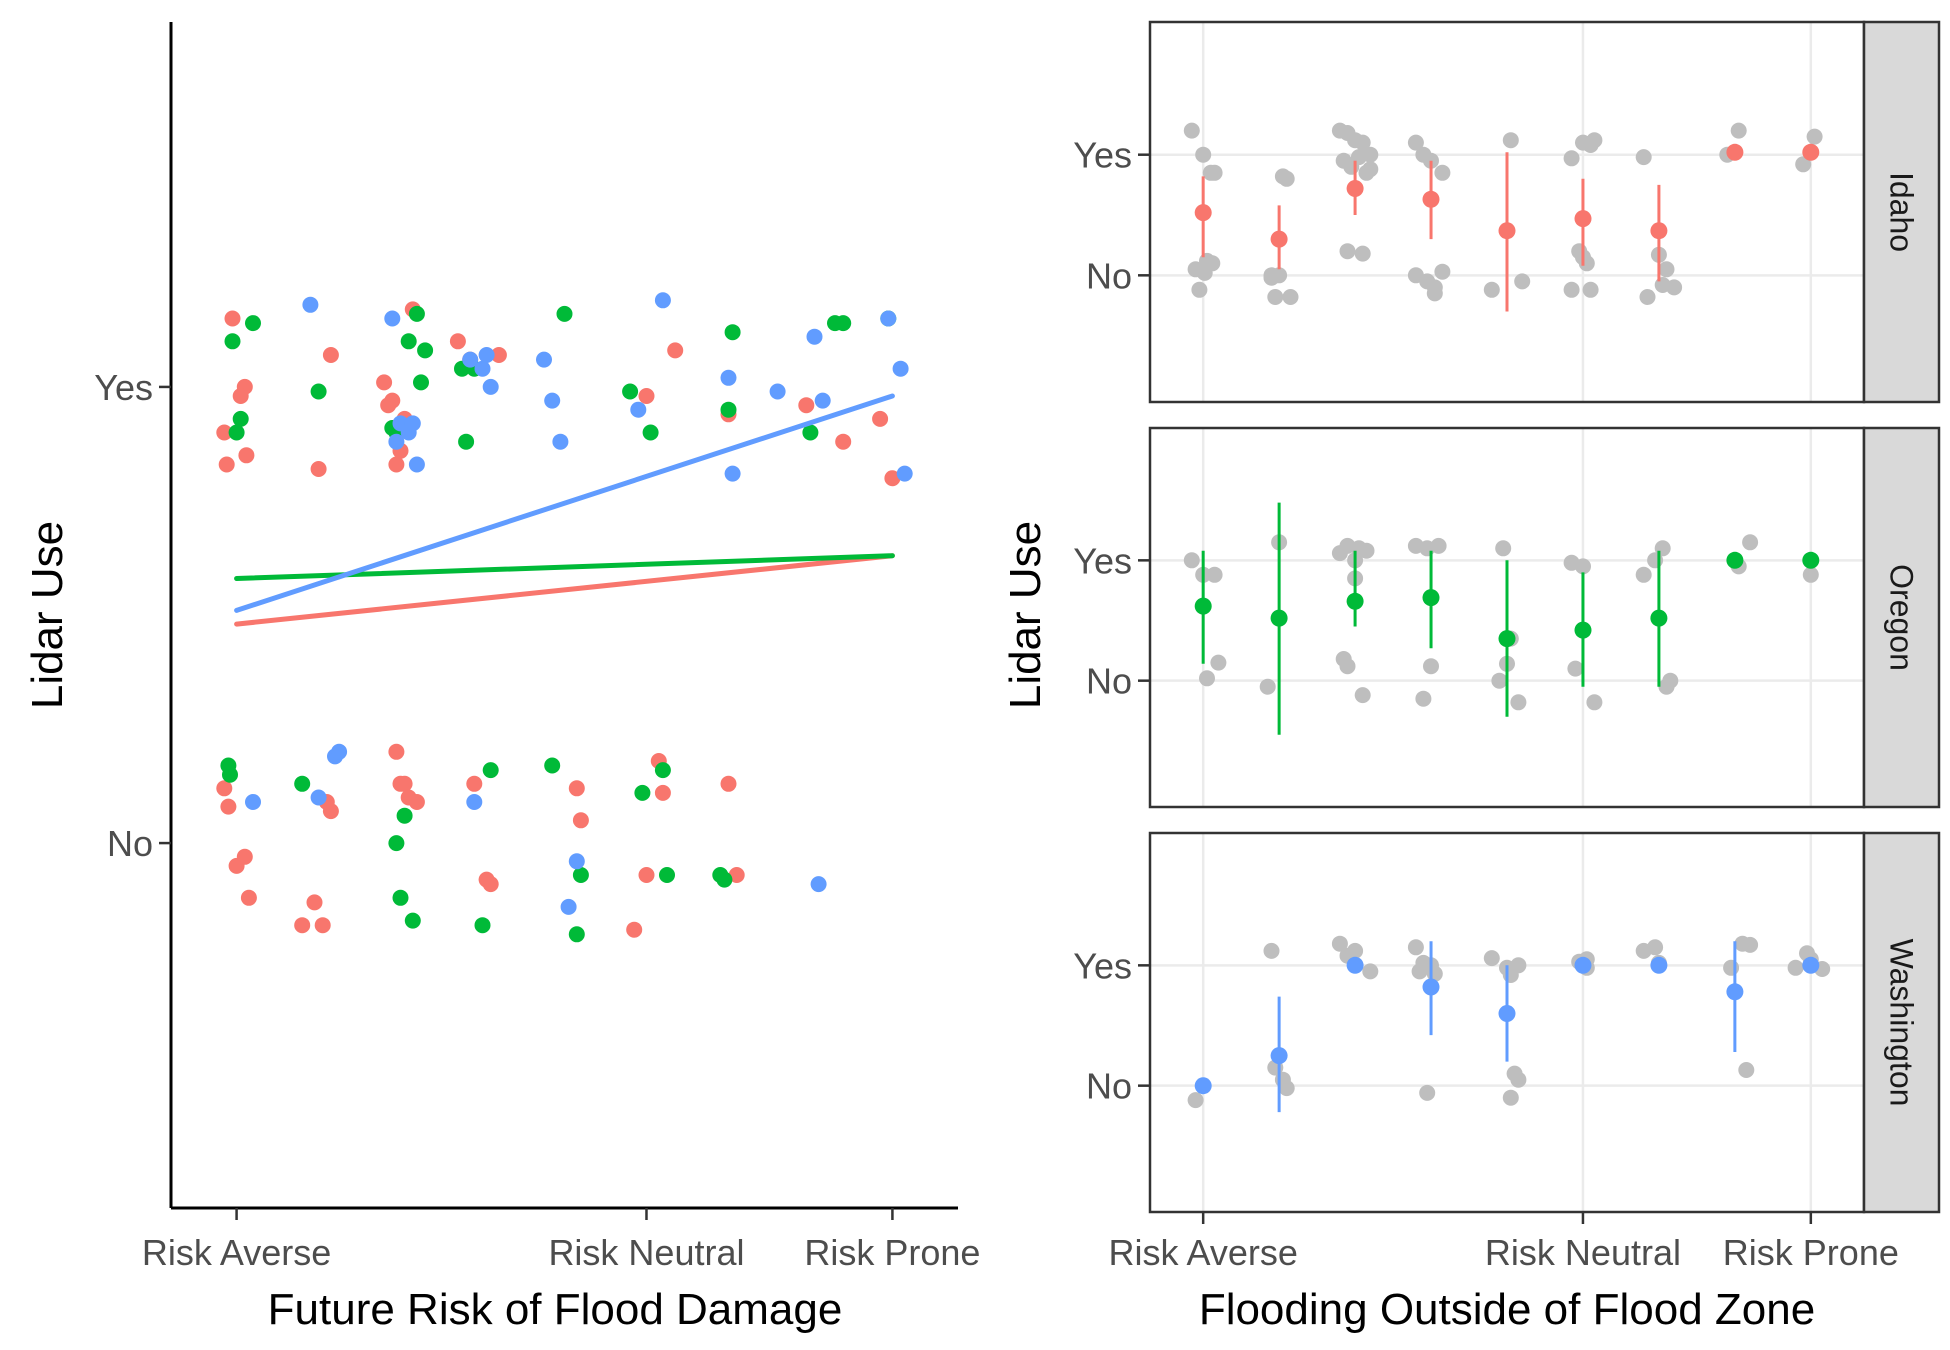  What do you see at coordinates (564, 503) in the screenshot?
I see `left-fit-line-blue` at bounding box center [564, 503].